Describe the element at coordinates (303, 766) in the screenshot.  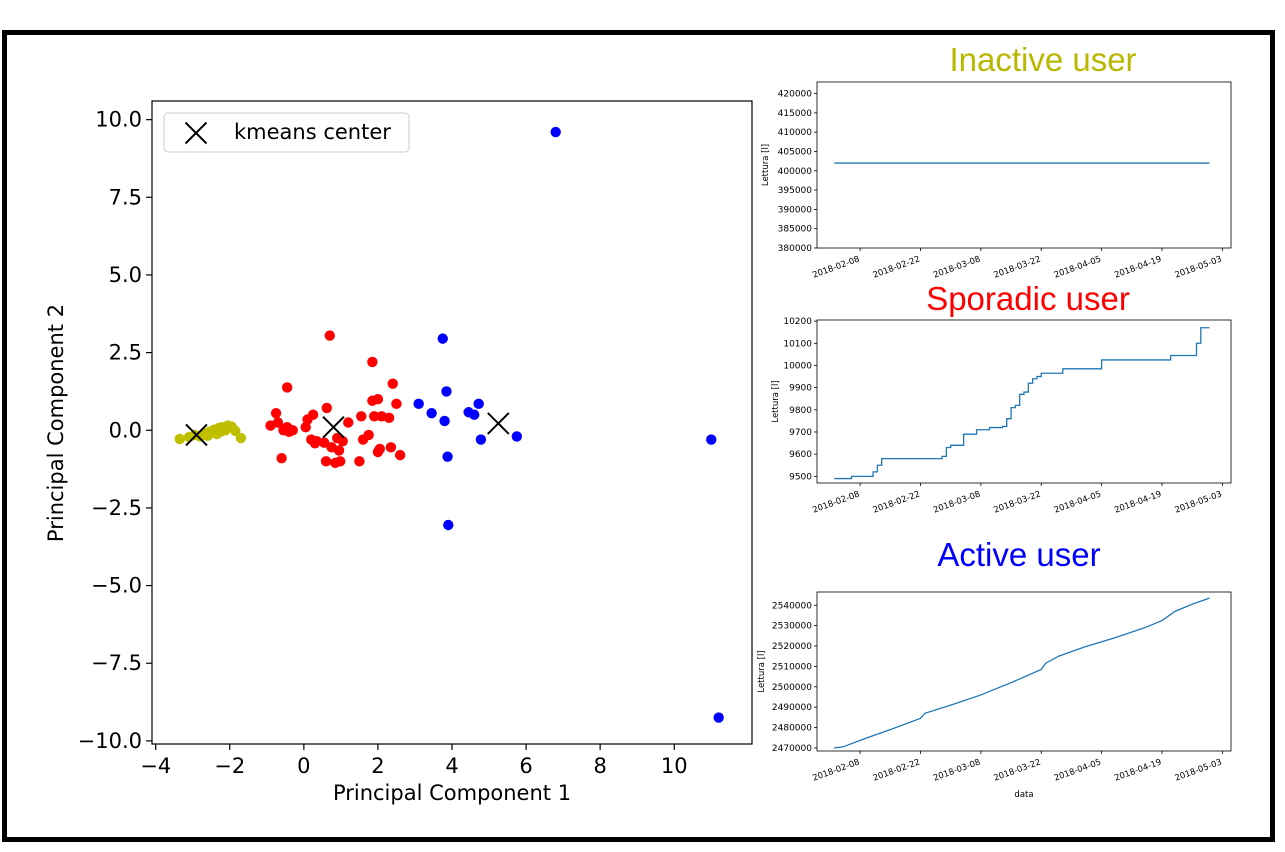
I see `x-tick-label: 0` at that location.